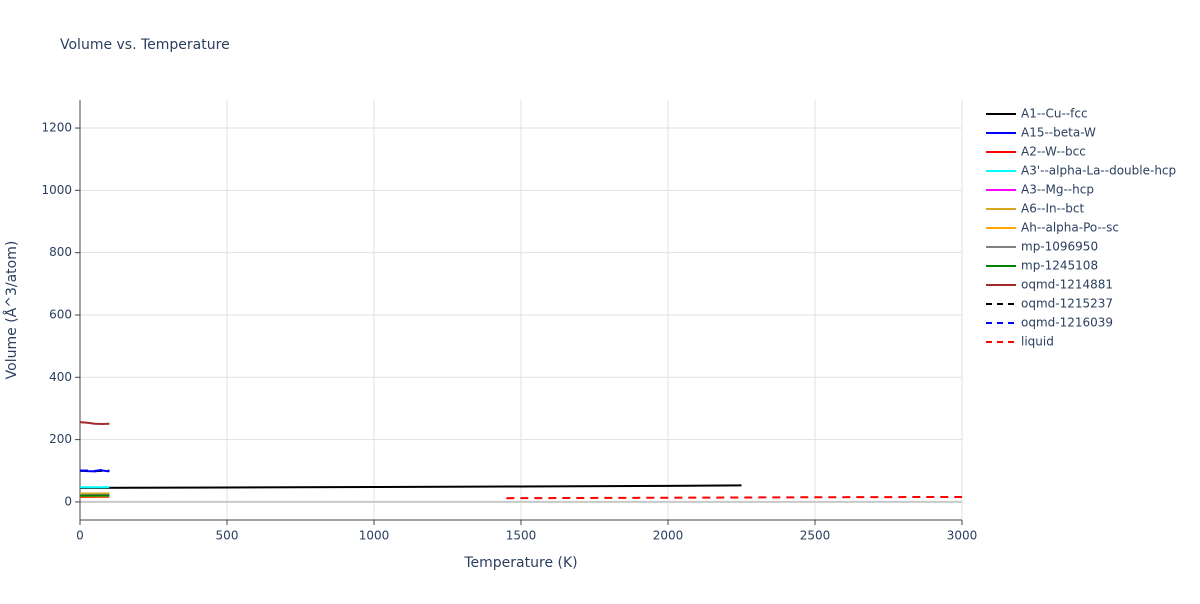 This screenshot has height=604, width=1200. Describe the element at coordinates (962, 536) in the screenshot. I see `x-tick-label: 3000` at that location.